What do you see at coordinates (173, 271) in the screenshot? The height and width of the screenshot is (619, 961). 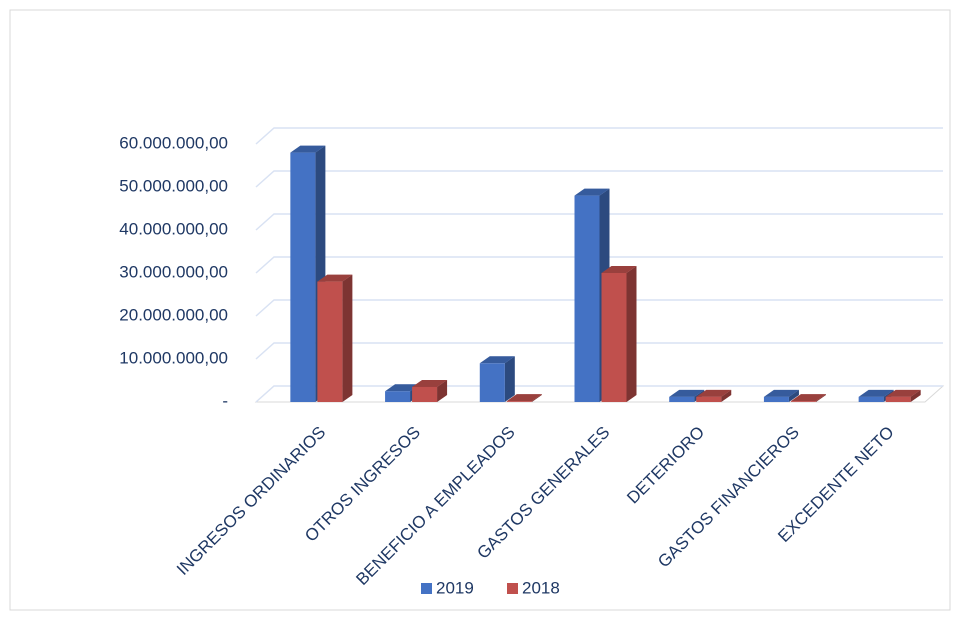 I see `y-tick-label: 30.000.000,00` at bounding box center [173, 271].